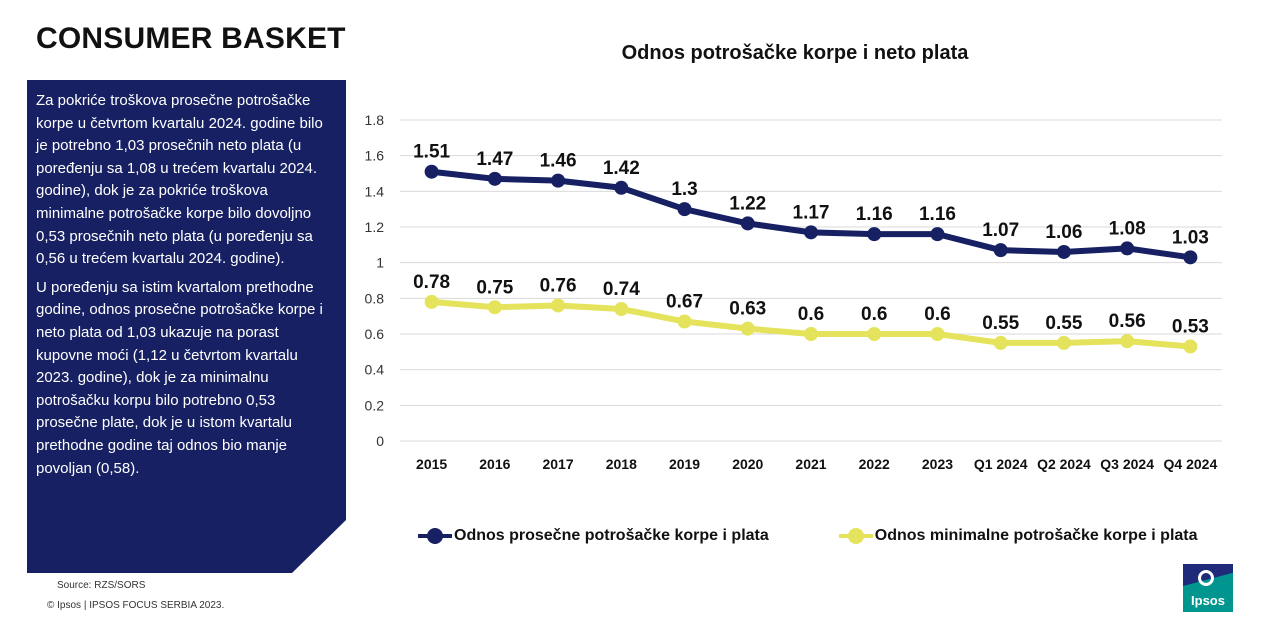 This screenshot has width=1280, height=636. I want to click on legend-label-minimal: Odnos minimalne potrošačke korpe i plata, so click(1036, 535).